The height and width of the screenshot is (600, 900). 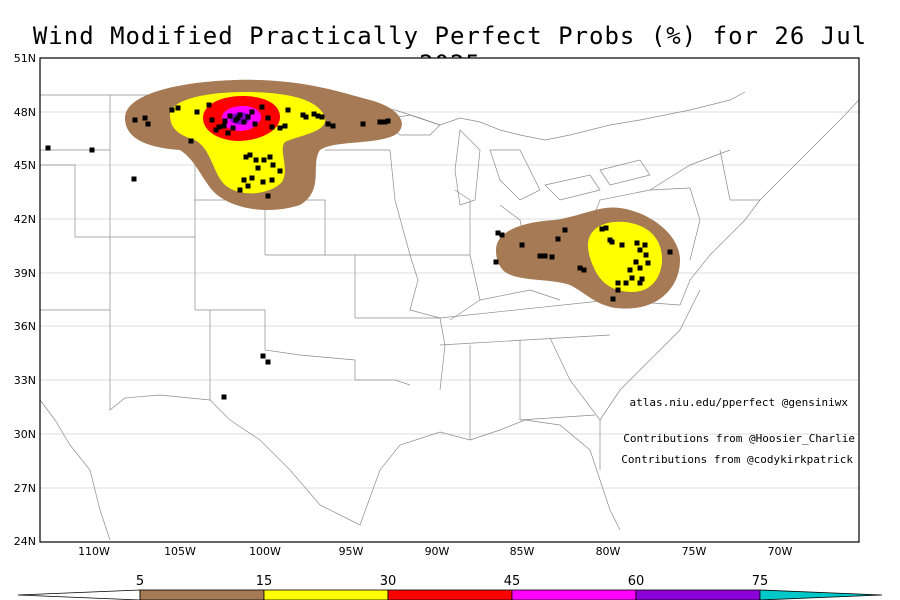 What do you see at coordinates (608, 551) in the screenshot?
I see `lon-label: 80W` at bounding box center [608, 551].